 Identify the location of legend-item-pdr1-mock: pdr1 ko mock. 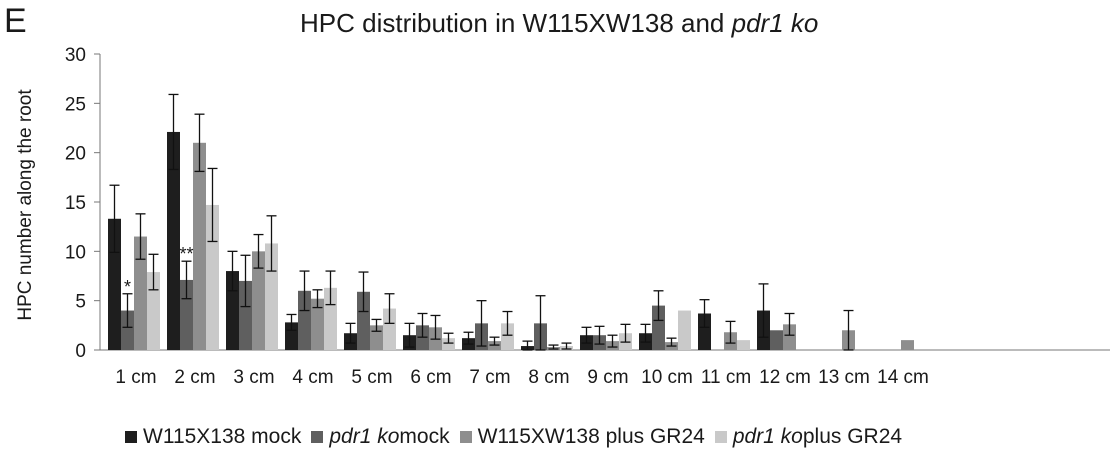
(380, 437).